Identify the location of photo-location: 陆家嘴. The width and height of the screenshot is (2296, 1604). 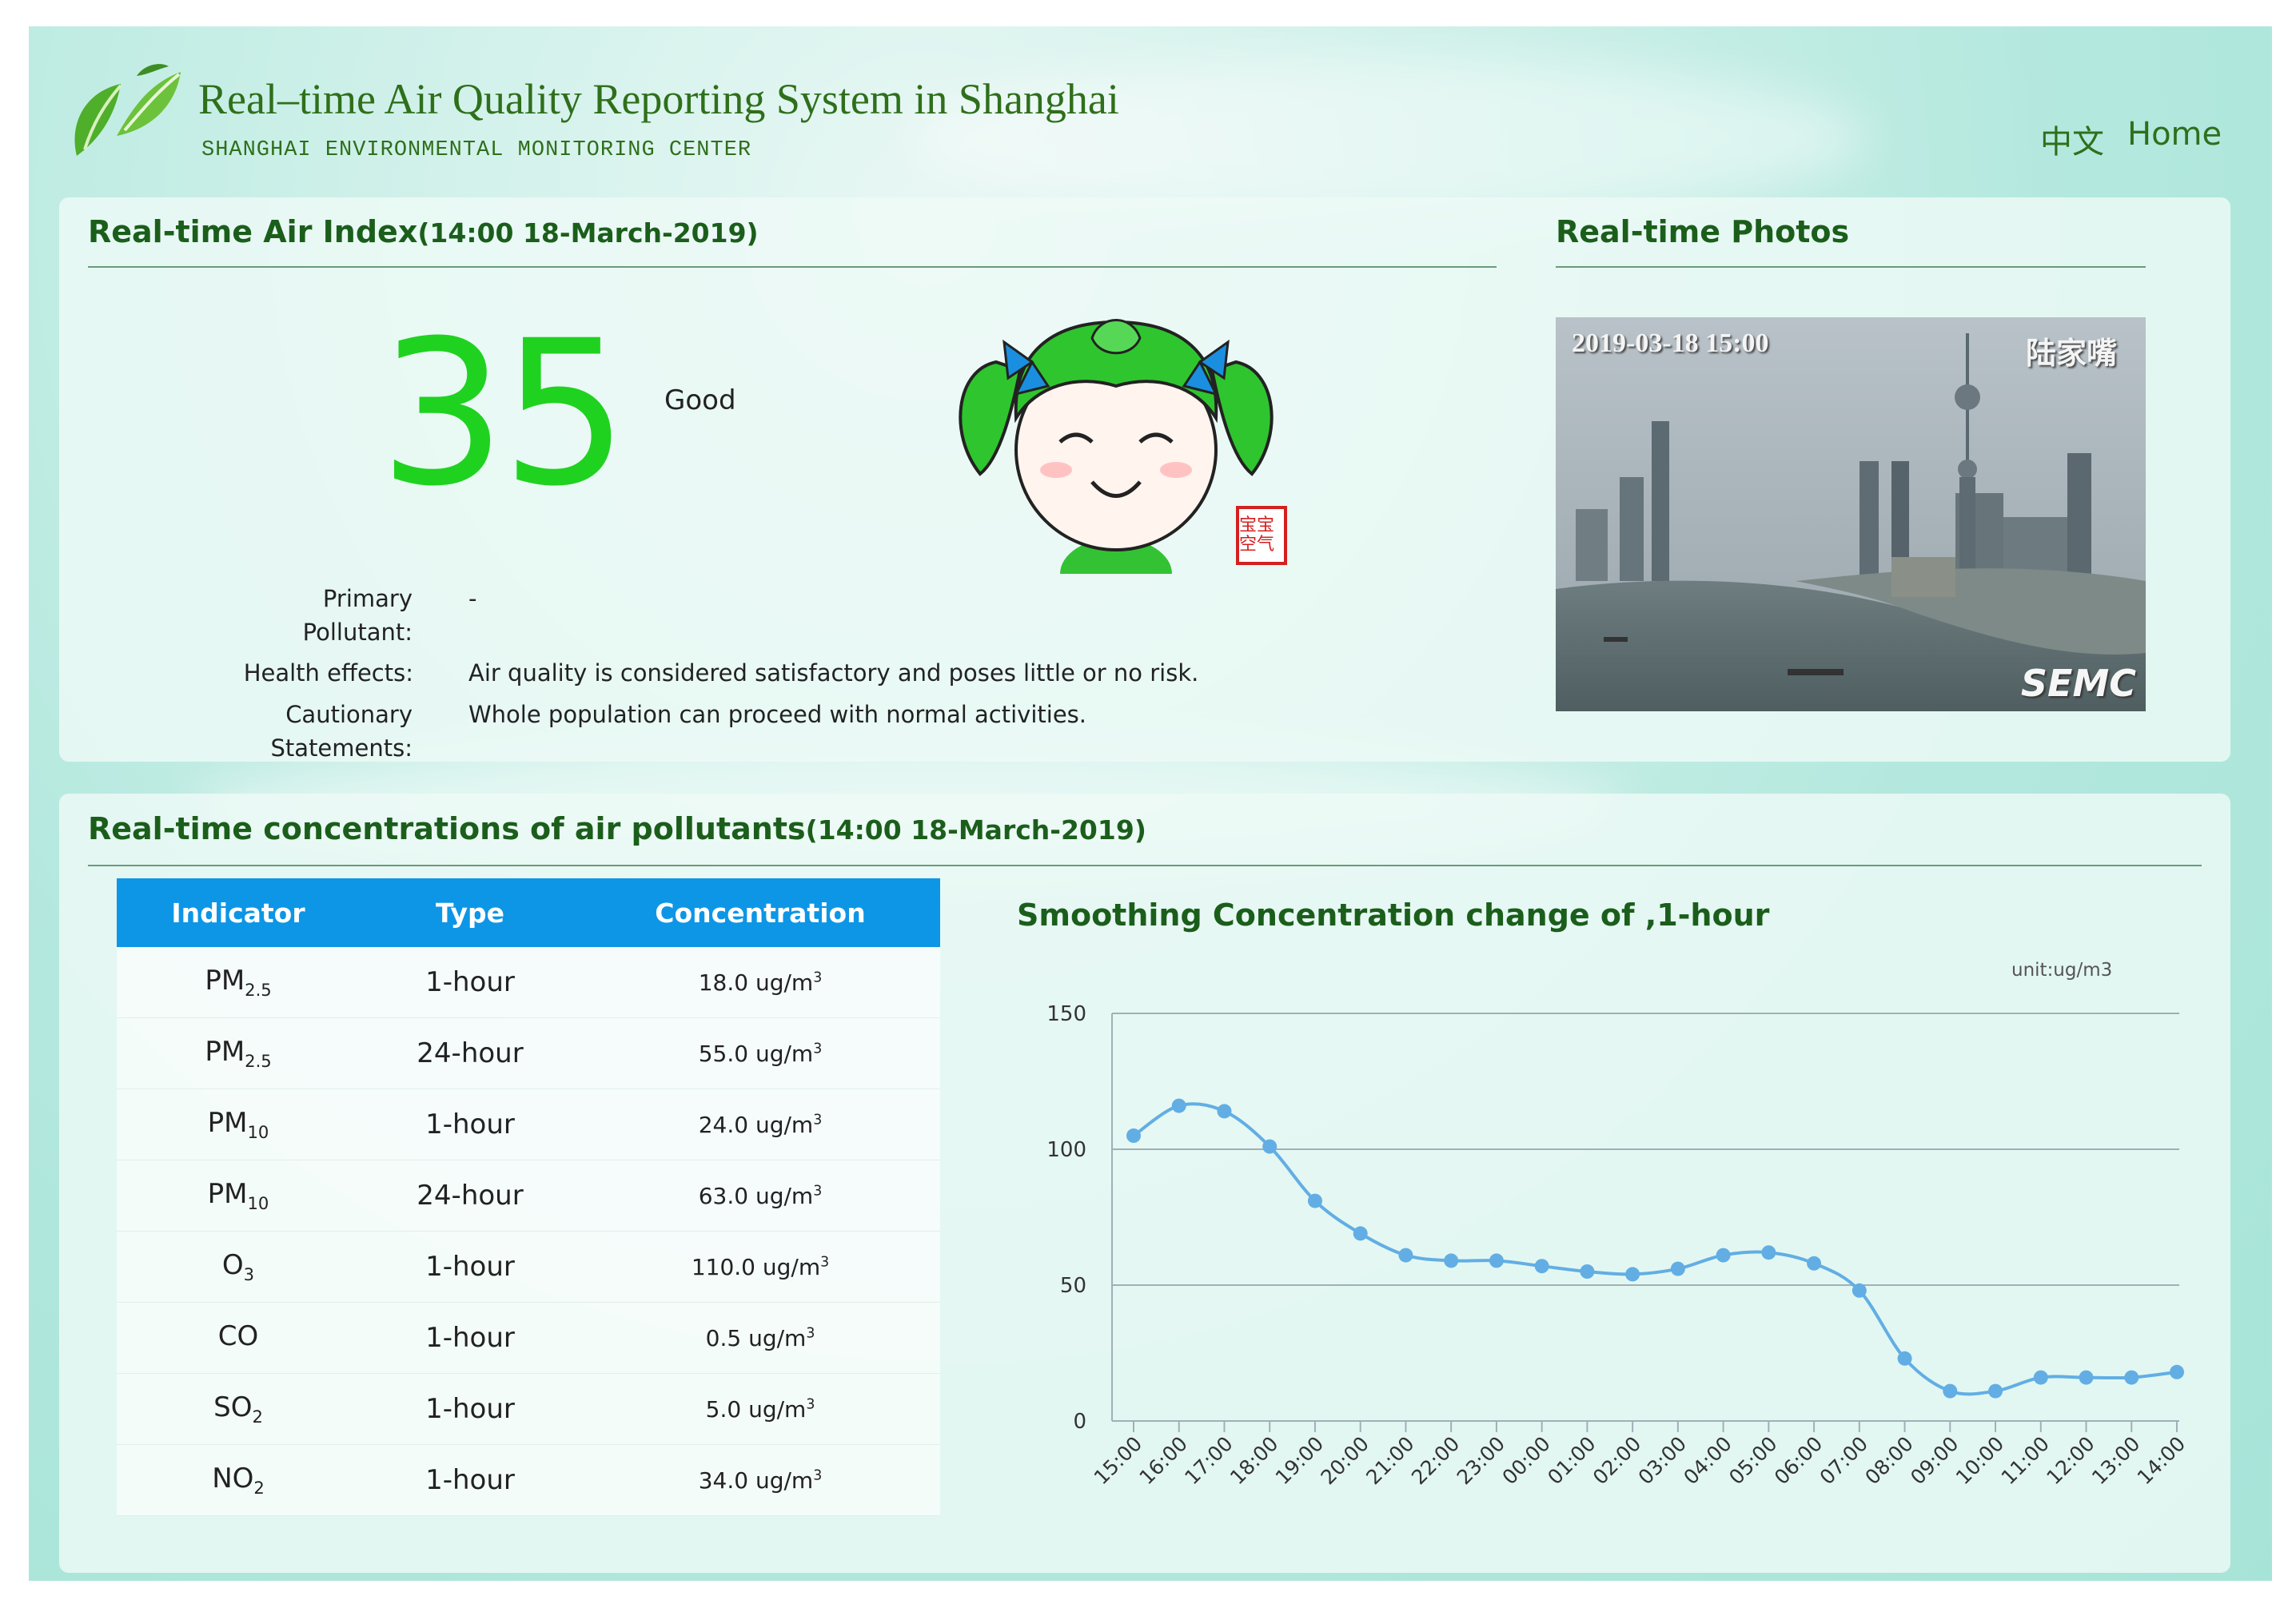
(2071, 354).